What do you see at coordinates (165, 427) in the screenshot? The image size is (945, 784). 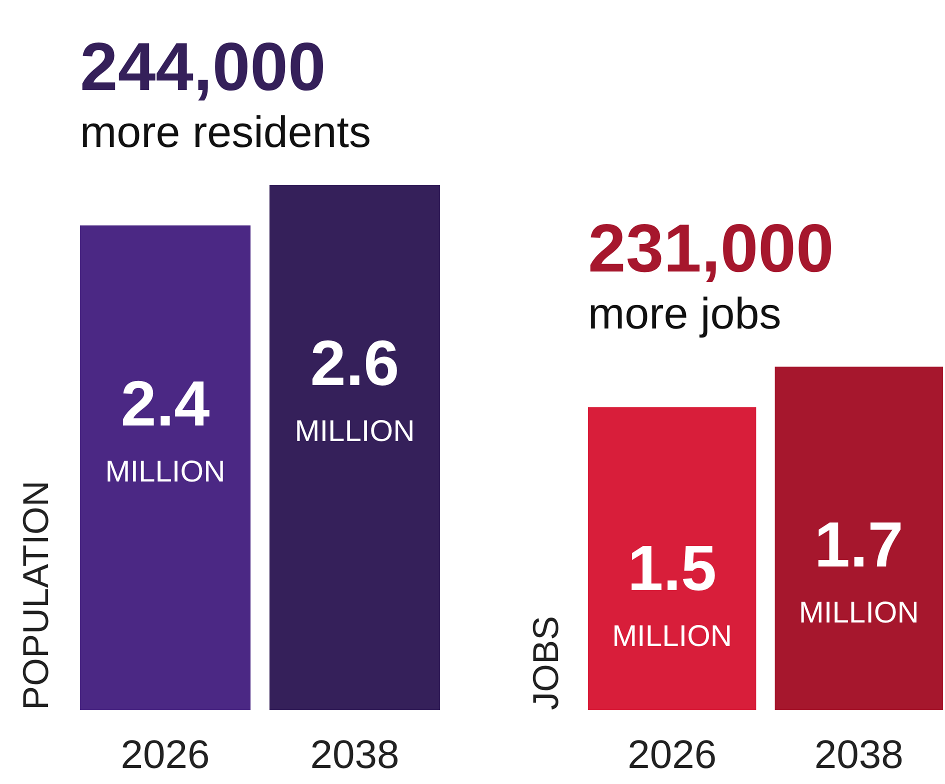 I see `data-label: 2.4 MILLION` at bounding box center [165, 427].